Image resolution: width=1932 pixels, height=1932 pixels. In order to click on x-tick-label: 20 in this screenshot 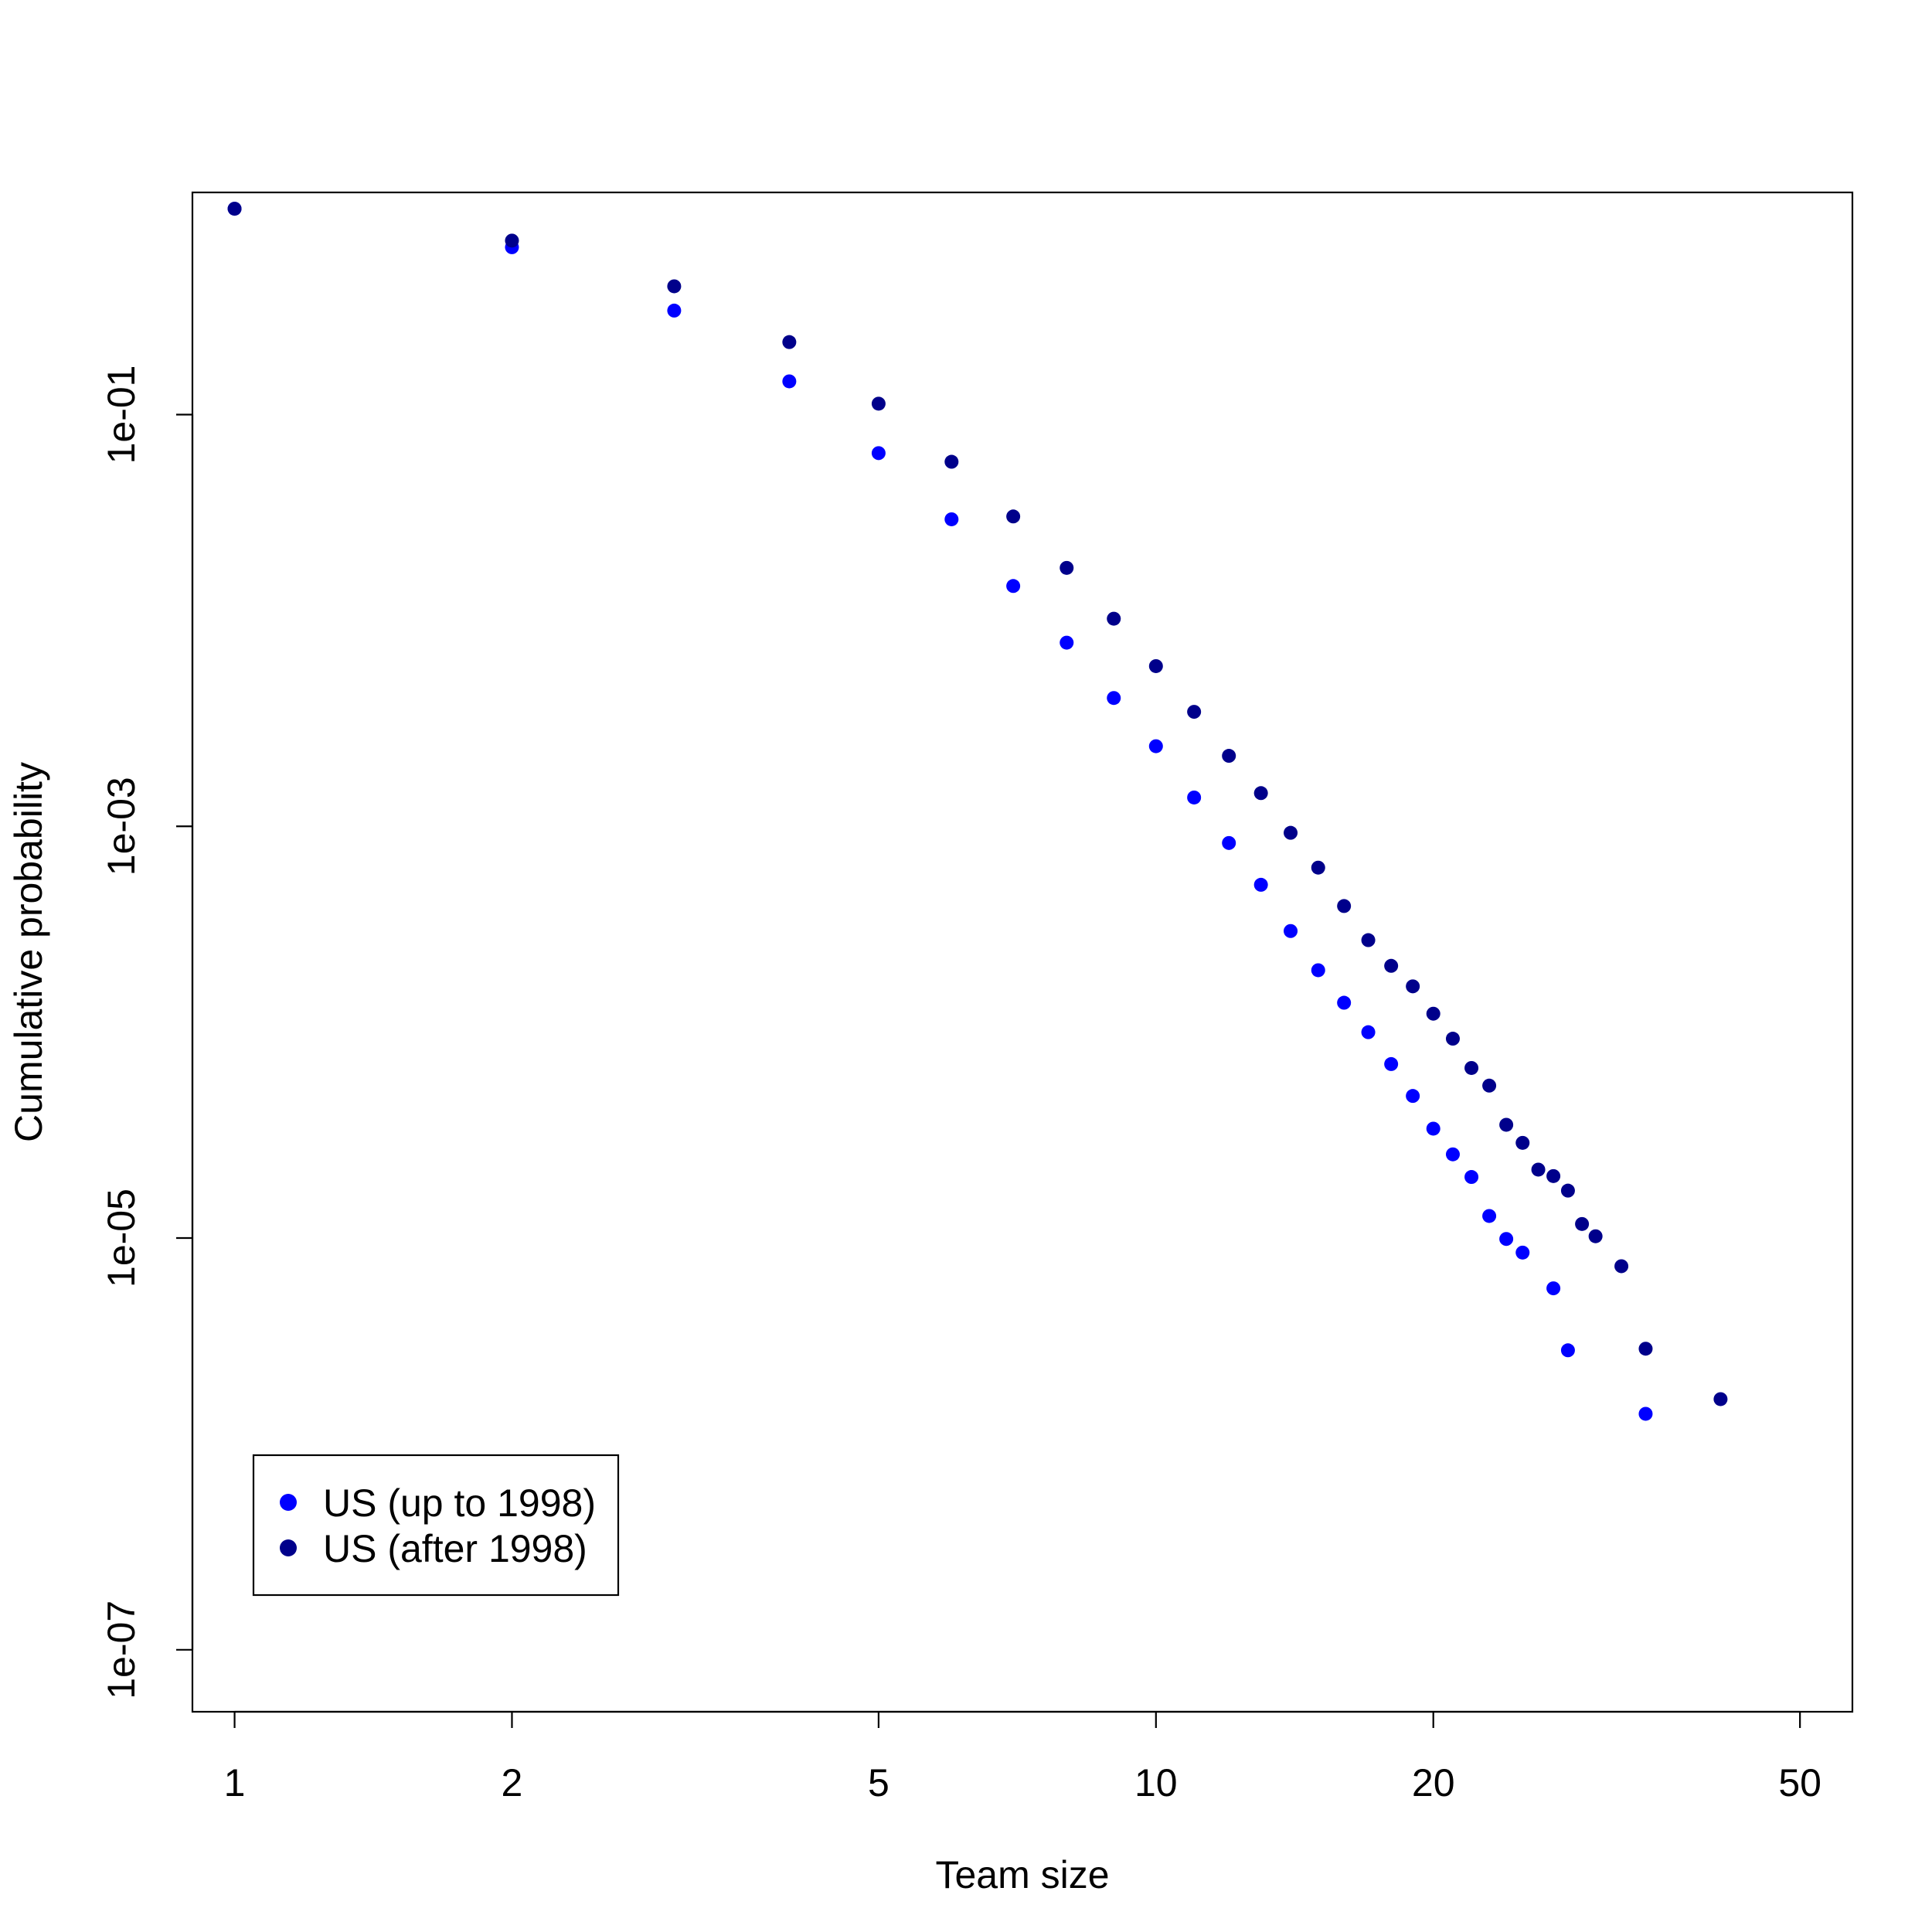, I will do `click(1433, 1783)`.